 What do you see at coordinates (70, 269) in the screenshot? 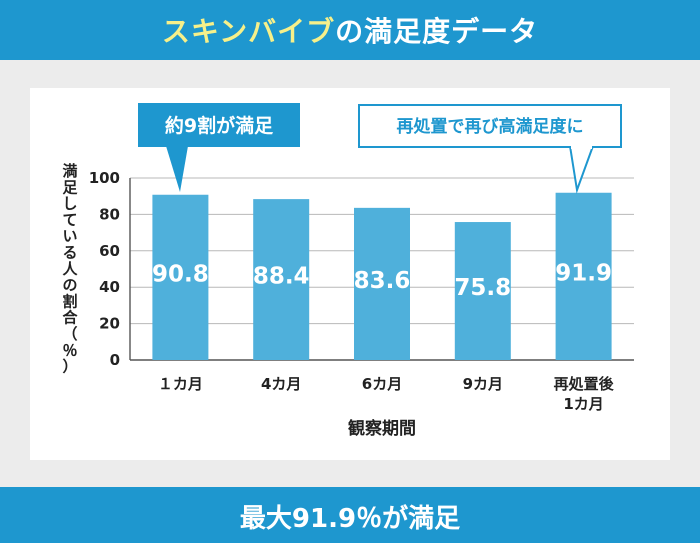
I see `y-axis-label-char: 人` at bounding box center [70, 269].